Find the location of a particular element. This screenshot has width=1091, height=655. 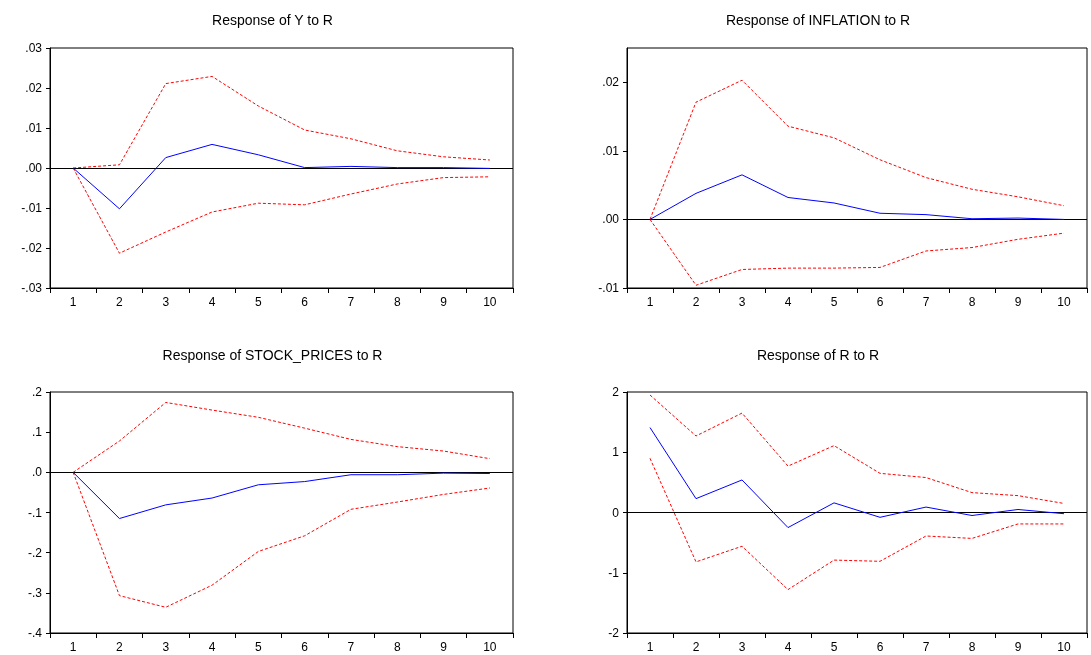

y-tick-label: -1 is located at coordinates (614, 572).